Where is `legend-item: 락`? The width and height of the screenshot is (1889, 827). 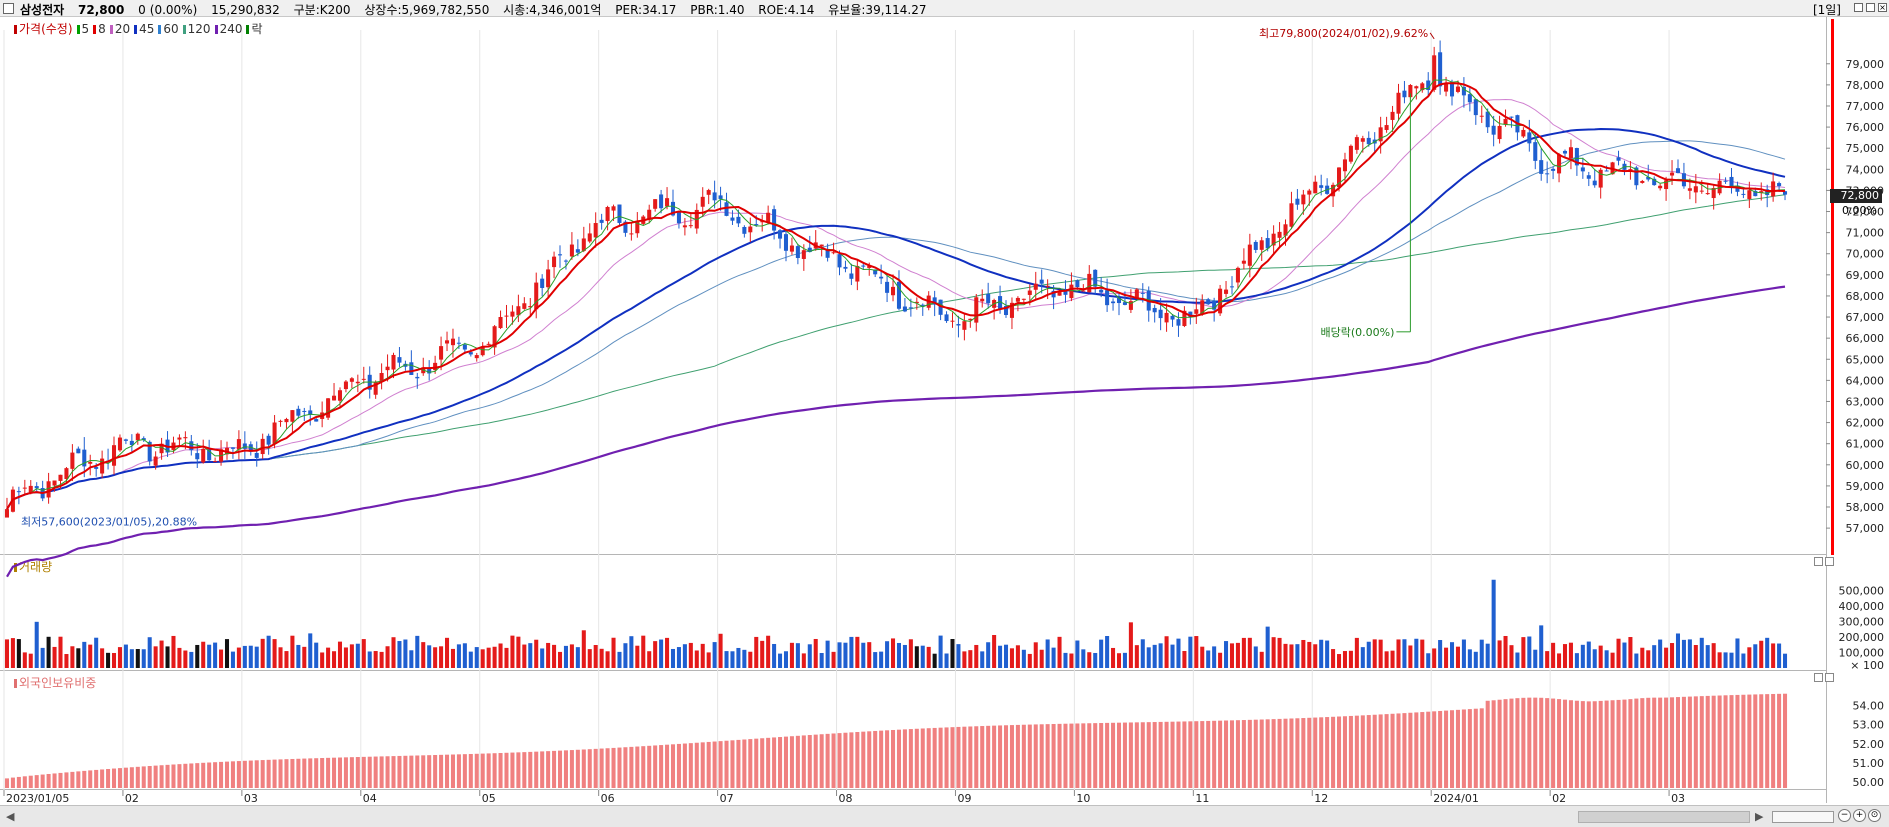
legend-item: 락 is located at coordinates (254, 29).